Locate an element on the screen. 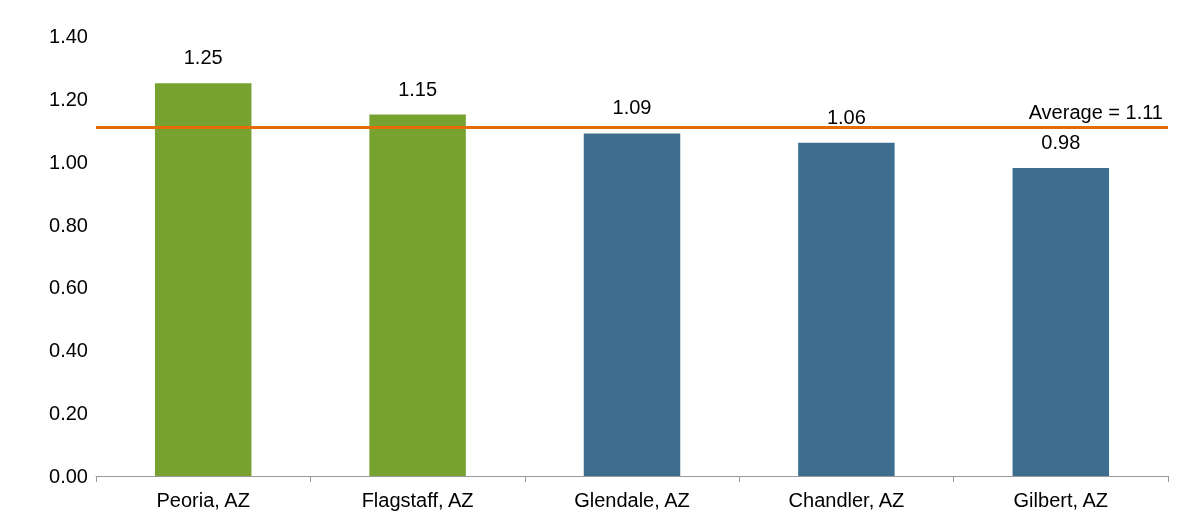  x-tick-label: Gilbert, AZ is located at coordinates (1061, 500).